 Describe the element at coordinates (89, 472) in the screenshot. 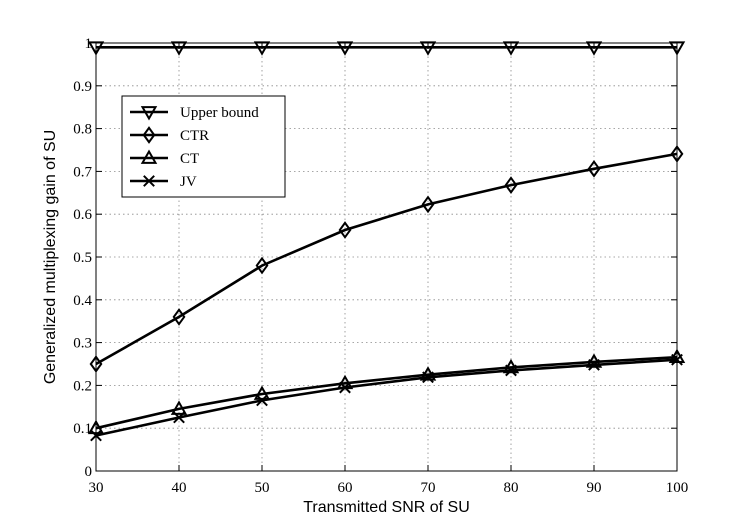

I see `y-tick-label: 0` at that location.